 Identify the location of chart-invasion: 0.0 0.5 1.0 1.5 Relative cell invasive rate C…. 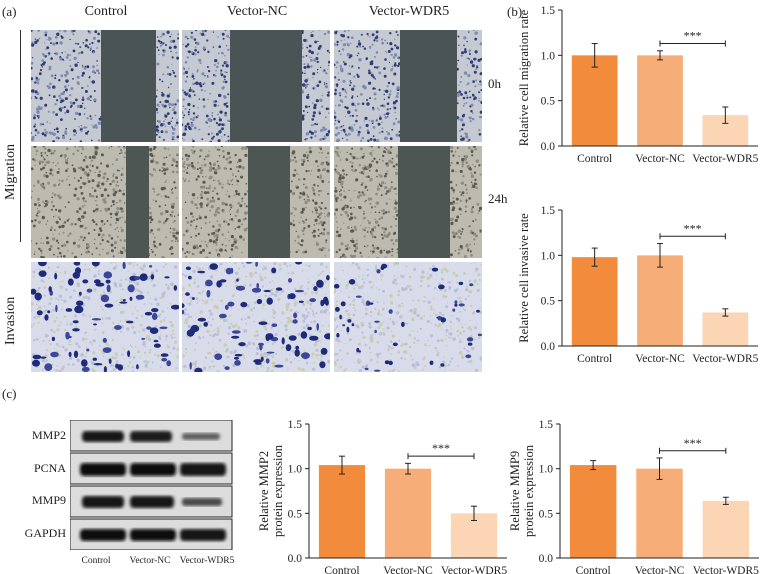
(638, 285).